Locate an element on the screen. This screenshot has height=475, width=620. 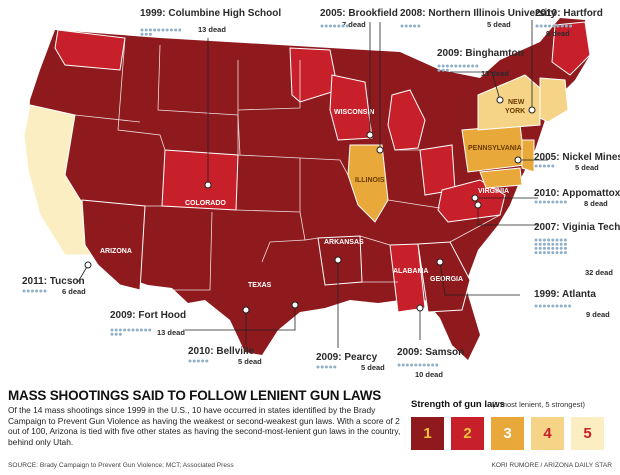
event-atlanta: 1999: Atlanta 9 dead is located at coordinates (572, 304).